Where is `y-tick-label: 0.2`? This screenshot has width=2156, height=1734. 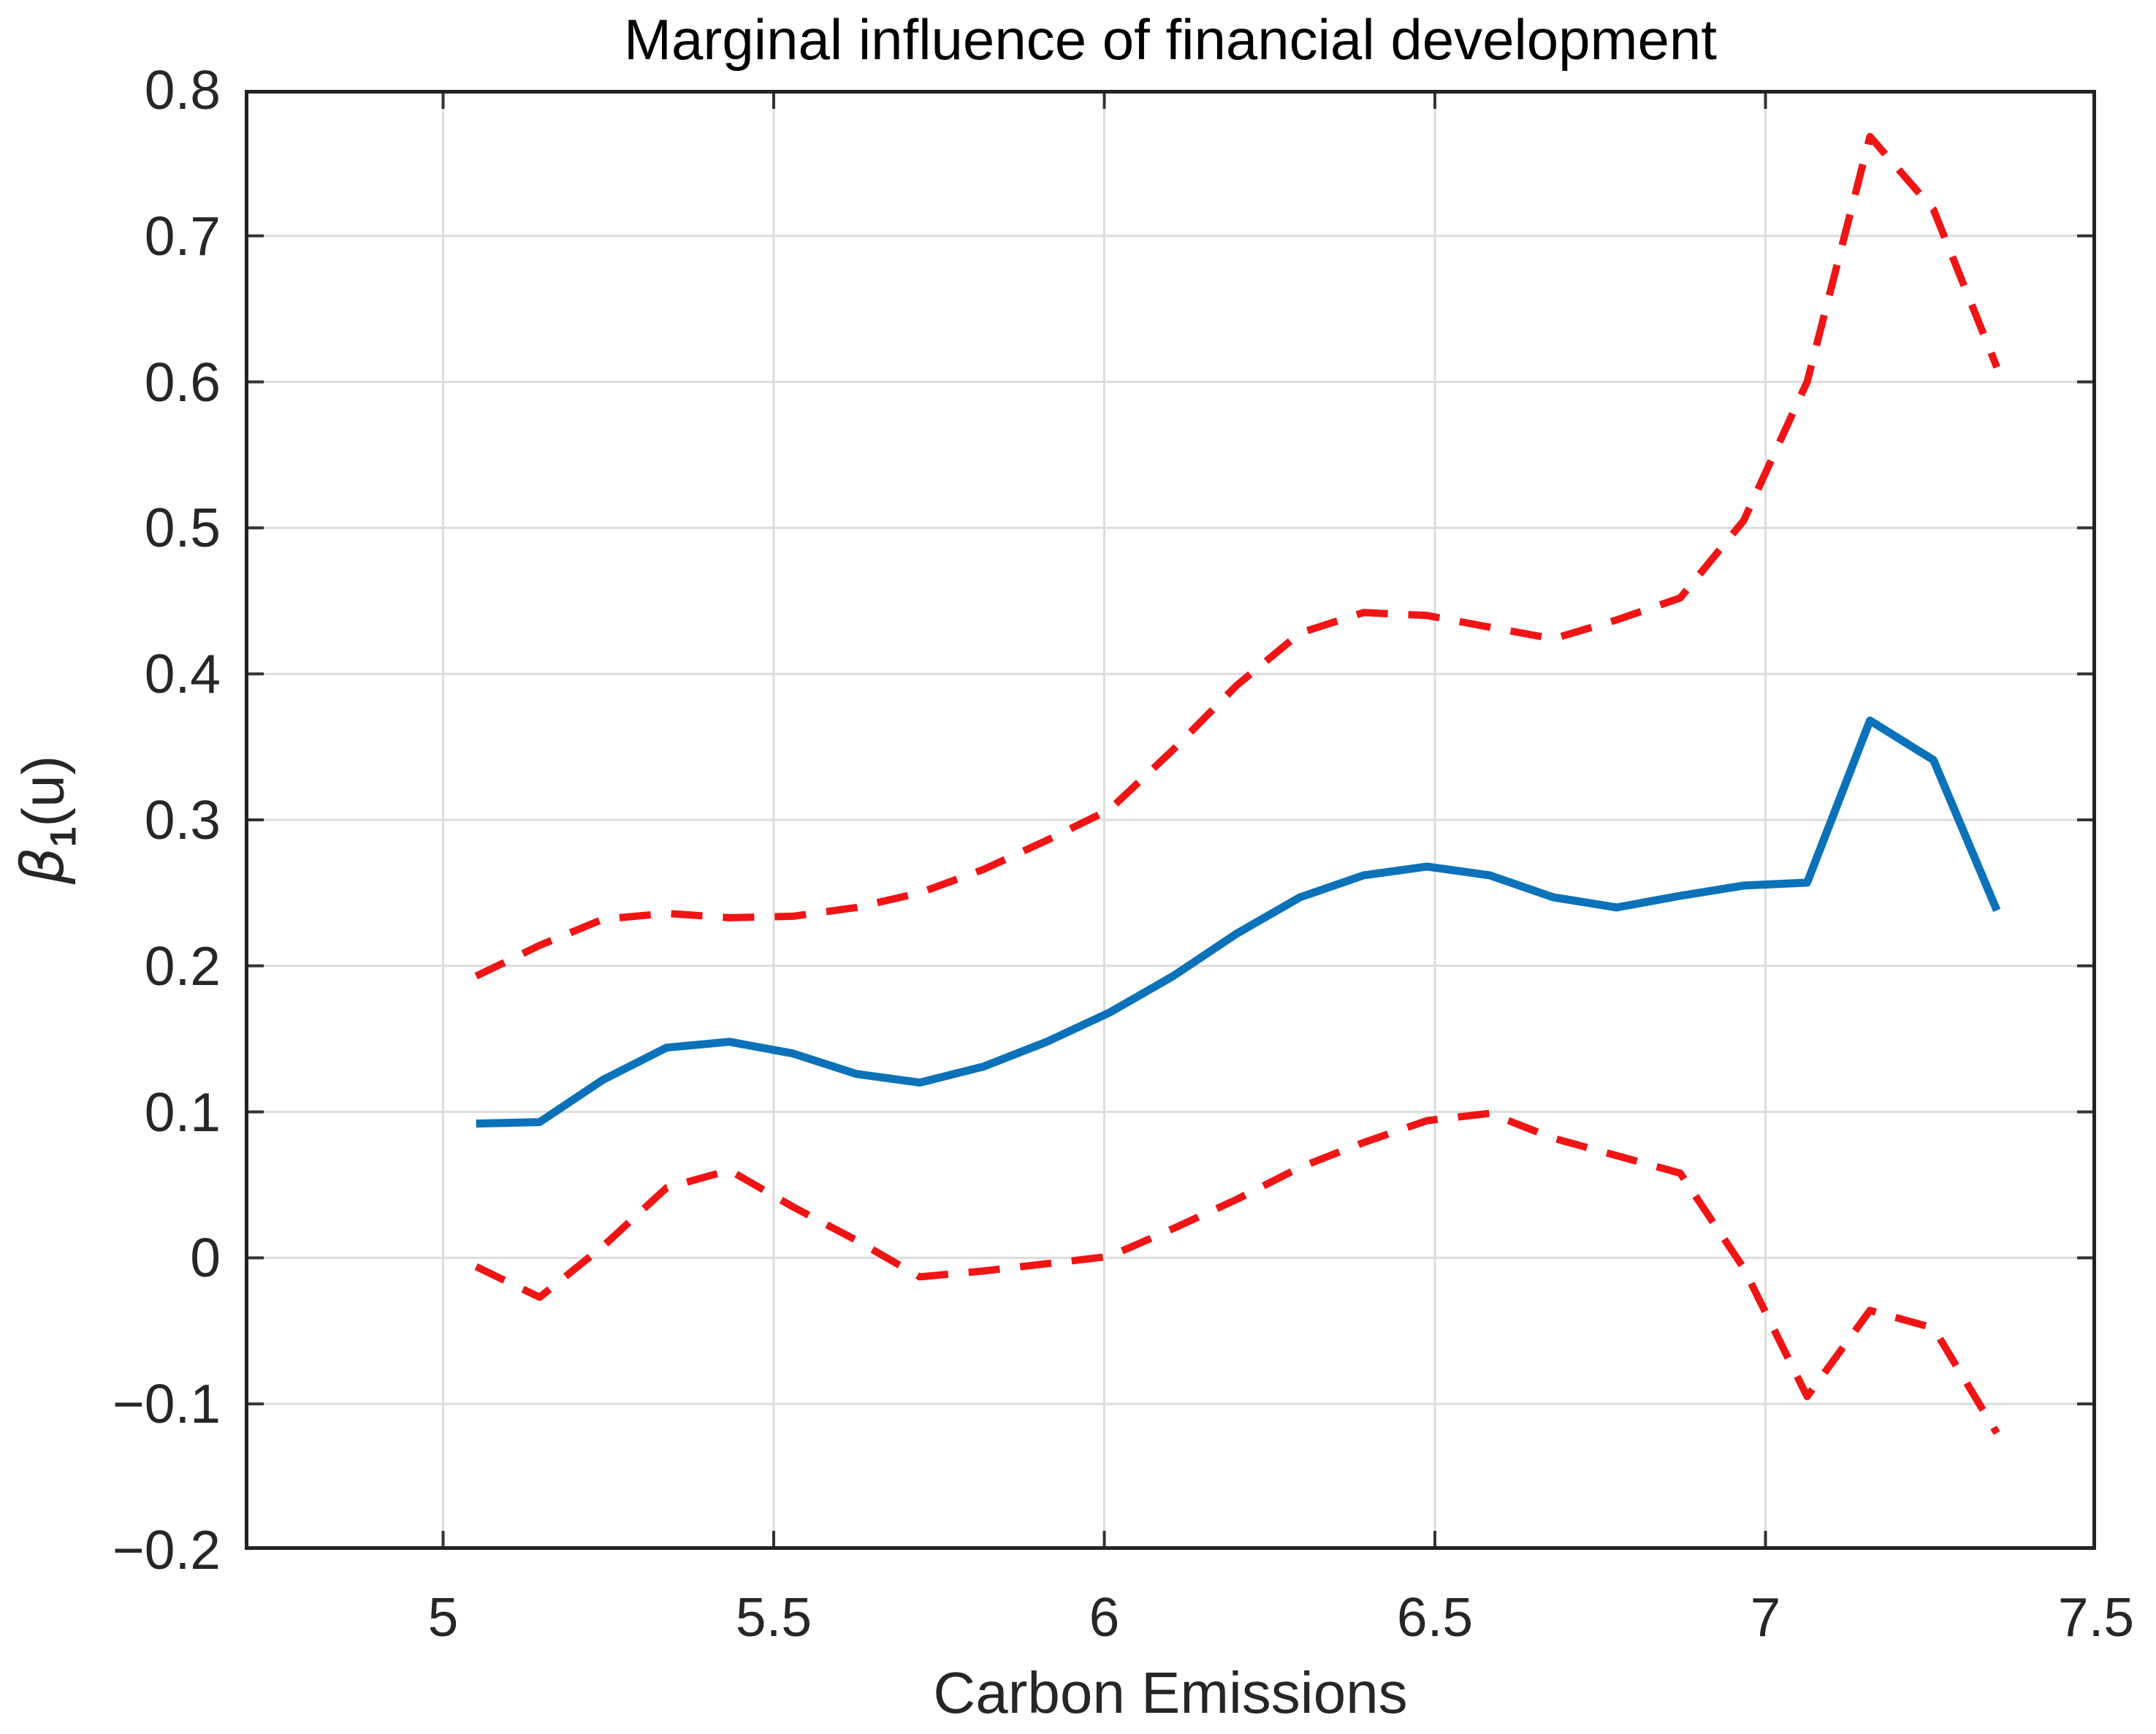
y-tick-label: 0.2 is located at coordinates (182, 966).